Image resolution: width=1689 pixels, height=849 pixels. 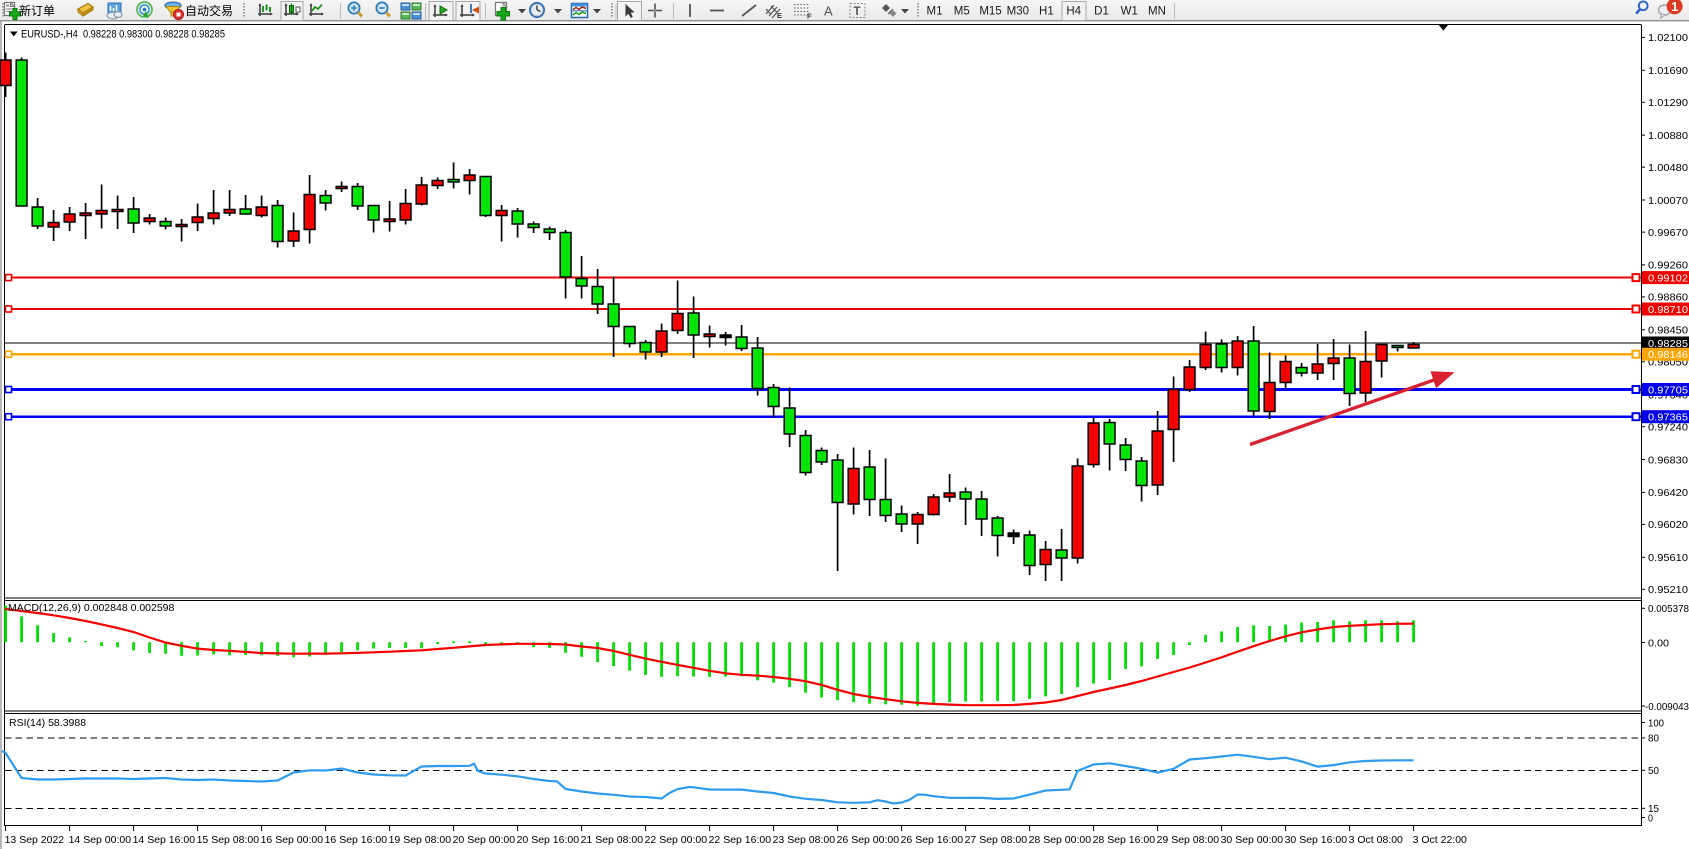 I want to click on svg-text: 0.99260, so click(x=1668, y=266).